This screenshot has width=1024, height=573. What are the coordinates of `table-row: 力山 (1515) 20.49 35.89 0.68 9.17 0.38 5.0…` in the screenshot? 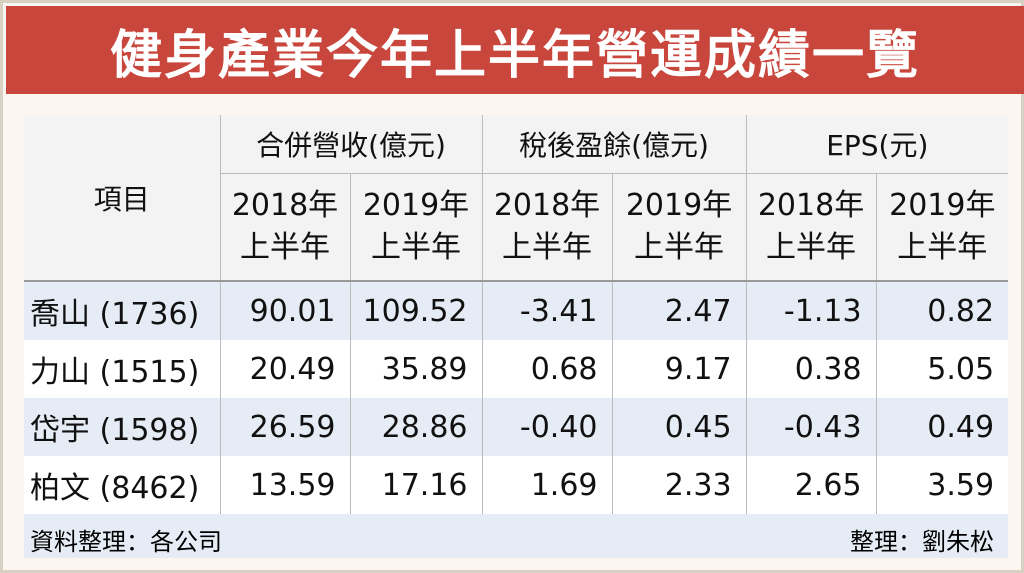 It's located at (516, 369).